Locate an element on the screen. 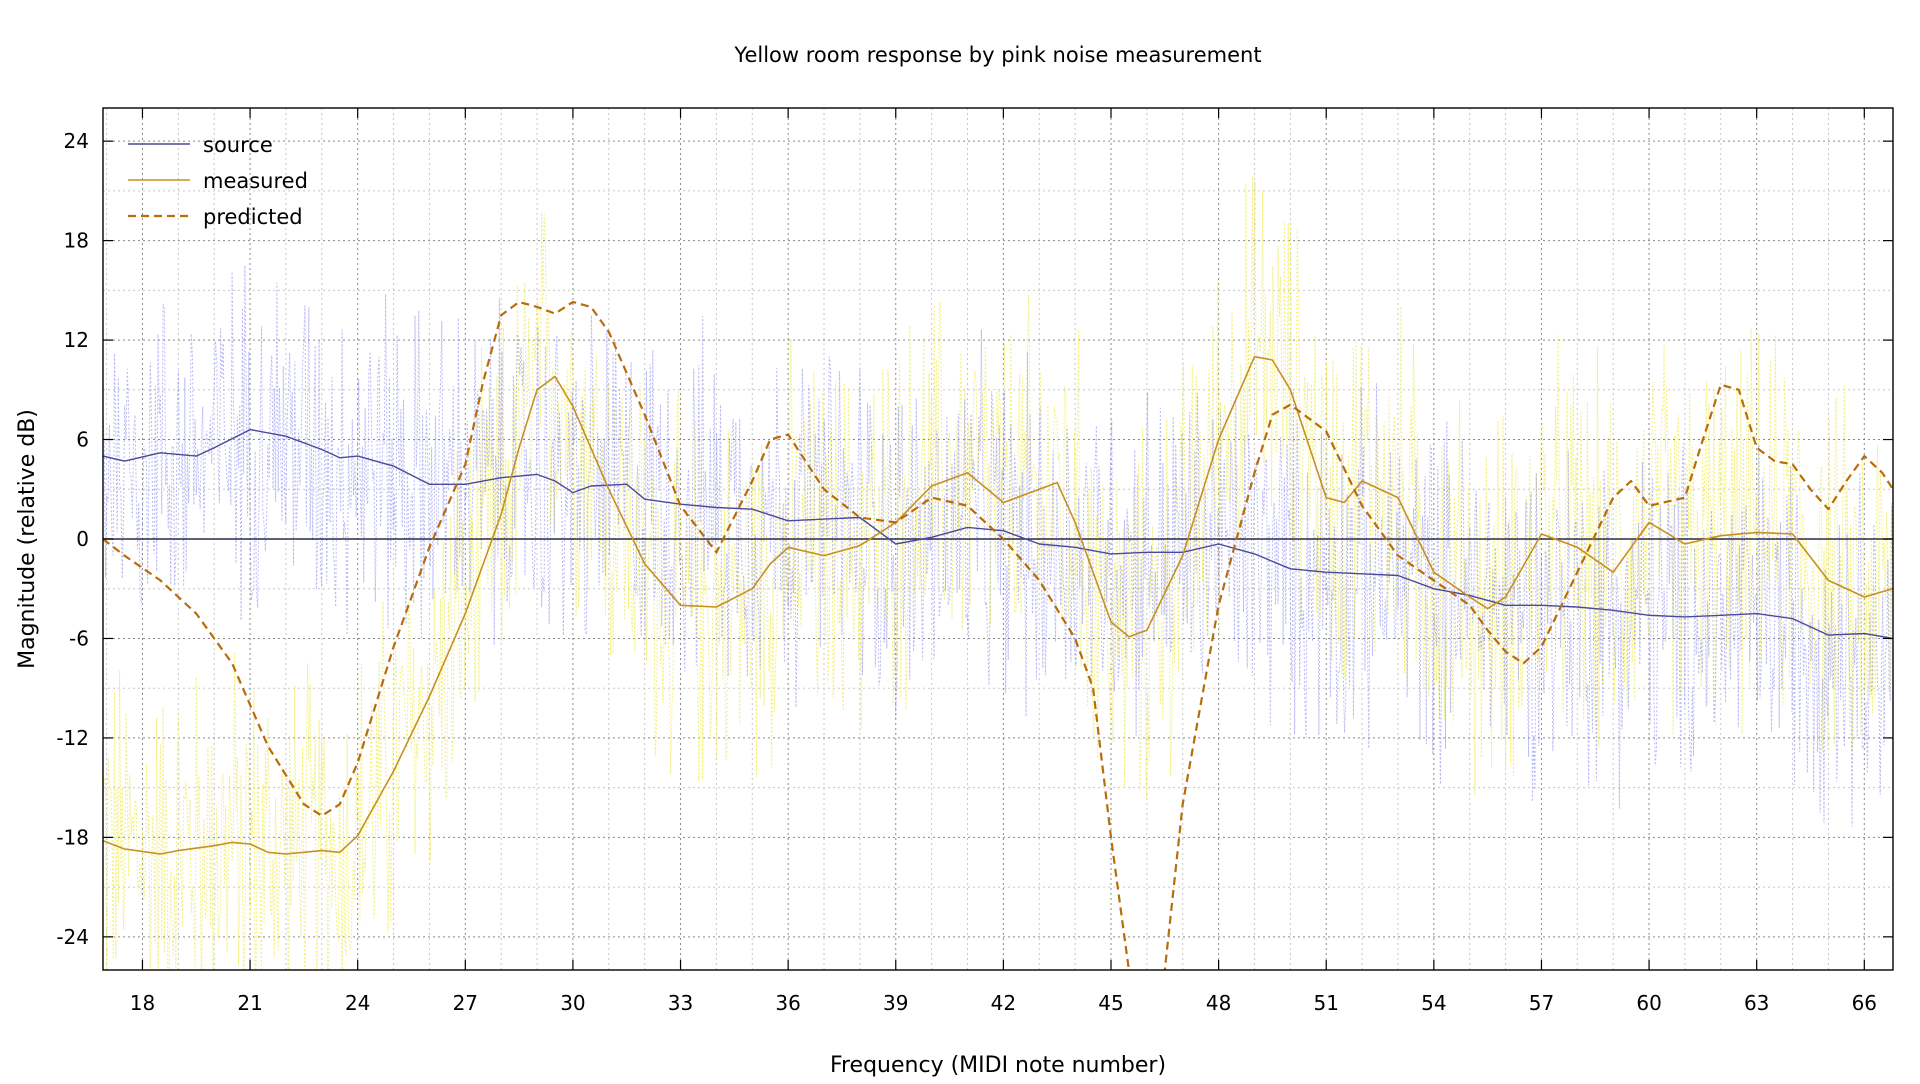  x-axis-label: Frequency (MIDI note number) is located at coordinates (998, 1065).